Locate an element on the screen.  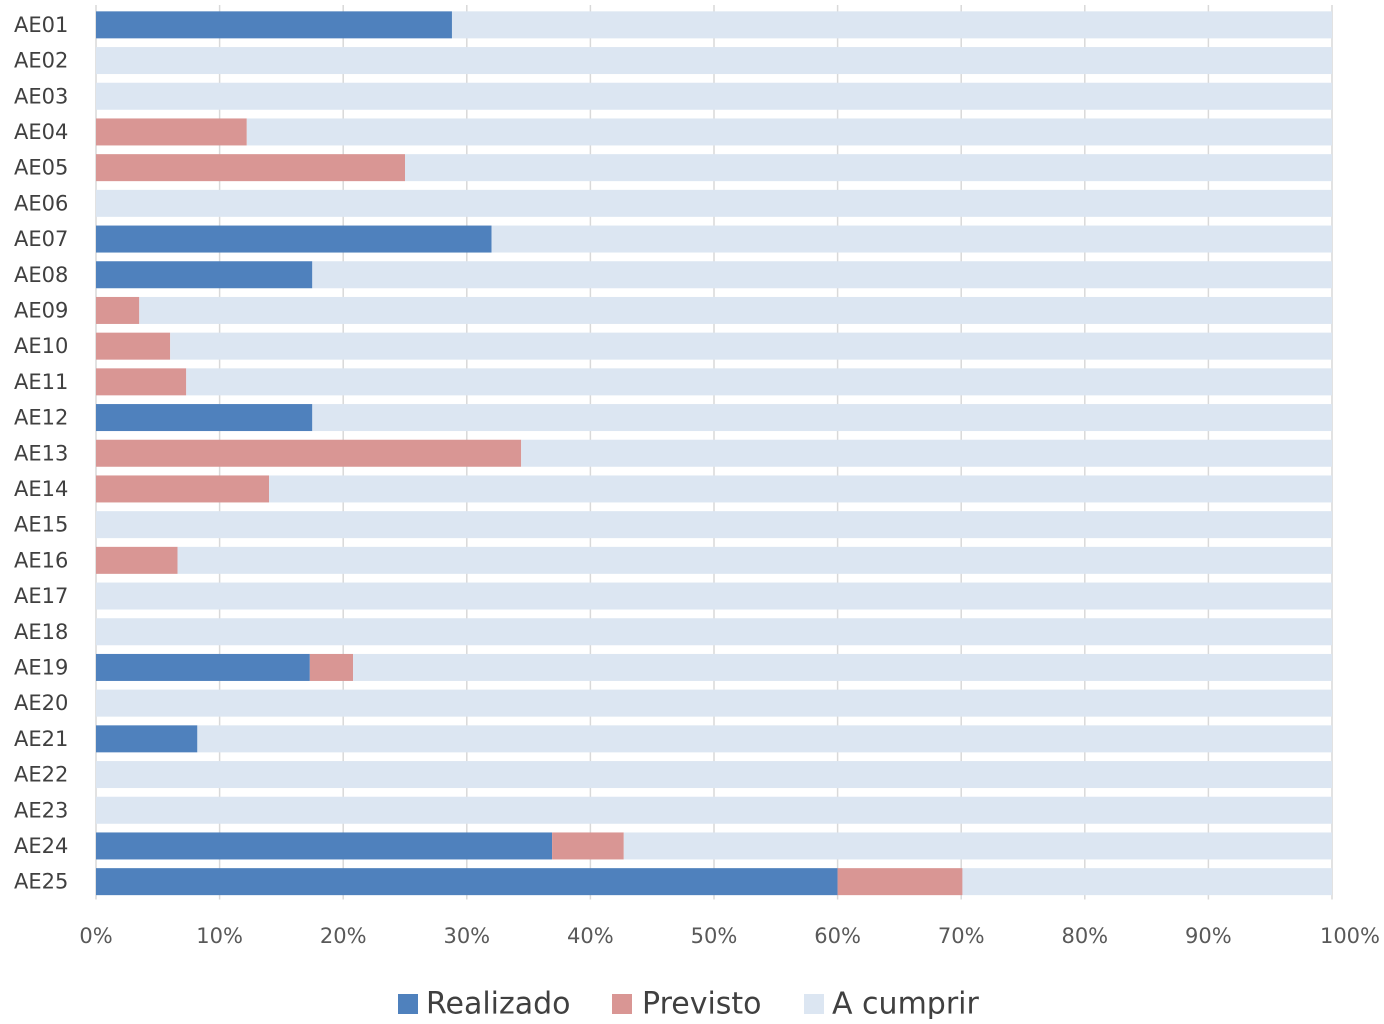
bar-ae05-previsto is located at coordinates (250, 168).